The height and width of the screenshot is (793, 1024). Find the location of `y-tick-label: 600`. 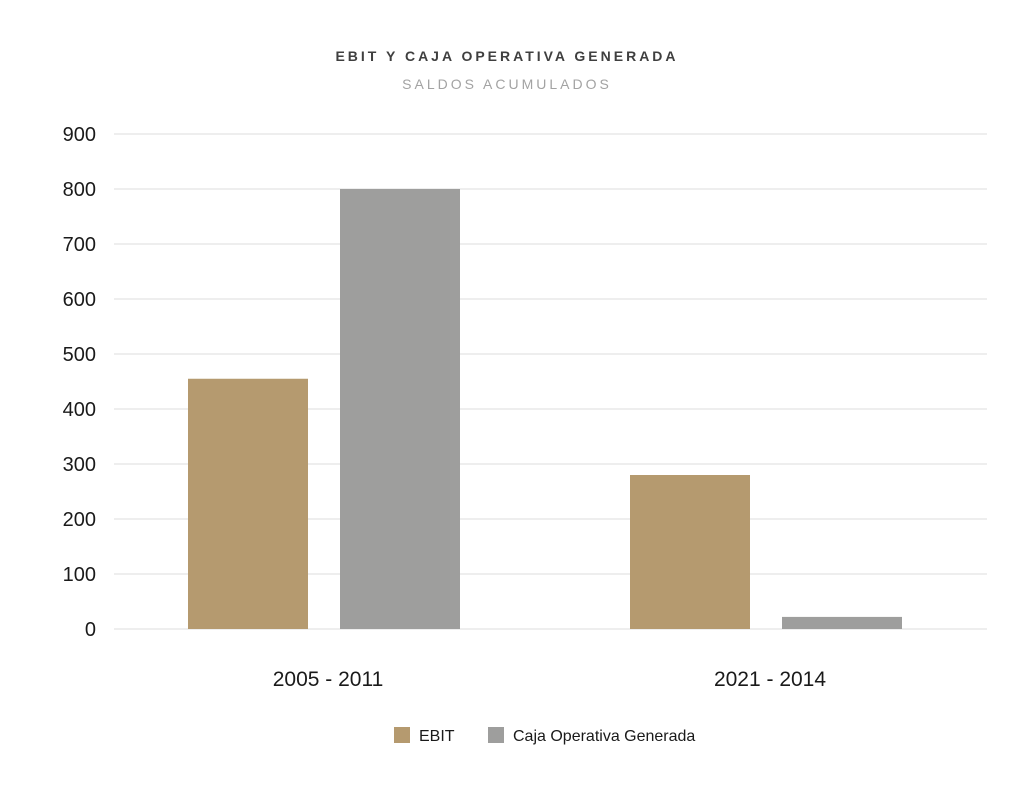

y-tick-label: 600 is located at coordinates (79, 300).